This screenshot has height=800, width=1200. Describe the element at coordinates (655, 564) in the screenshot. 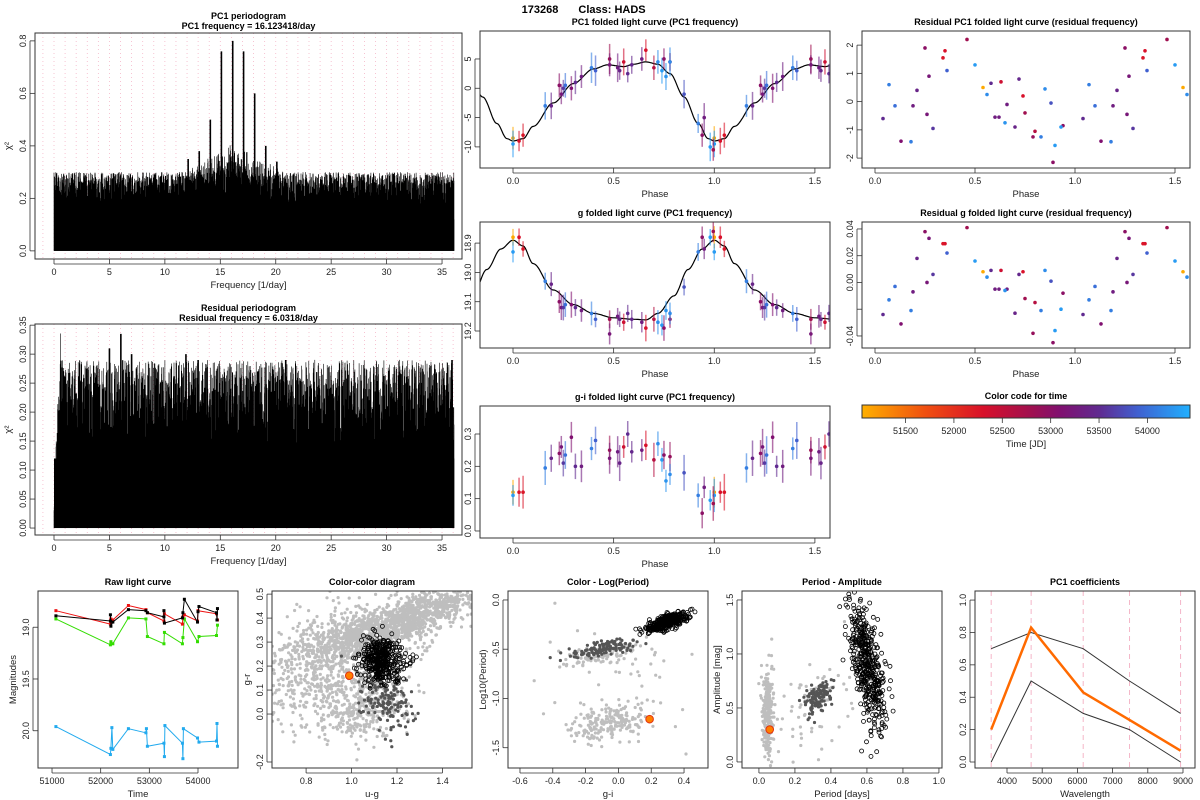

I see `x-axis-label: Phase` at that location.